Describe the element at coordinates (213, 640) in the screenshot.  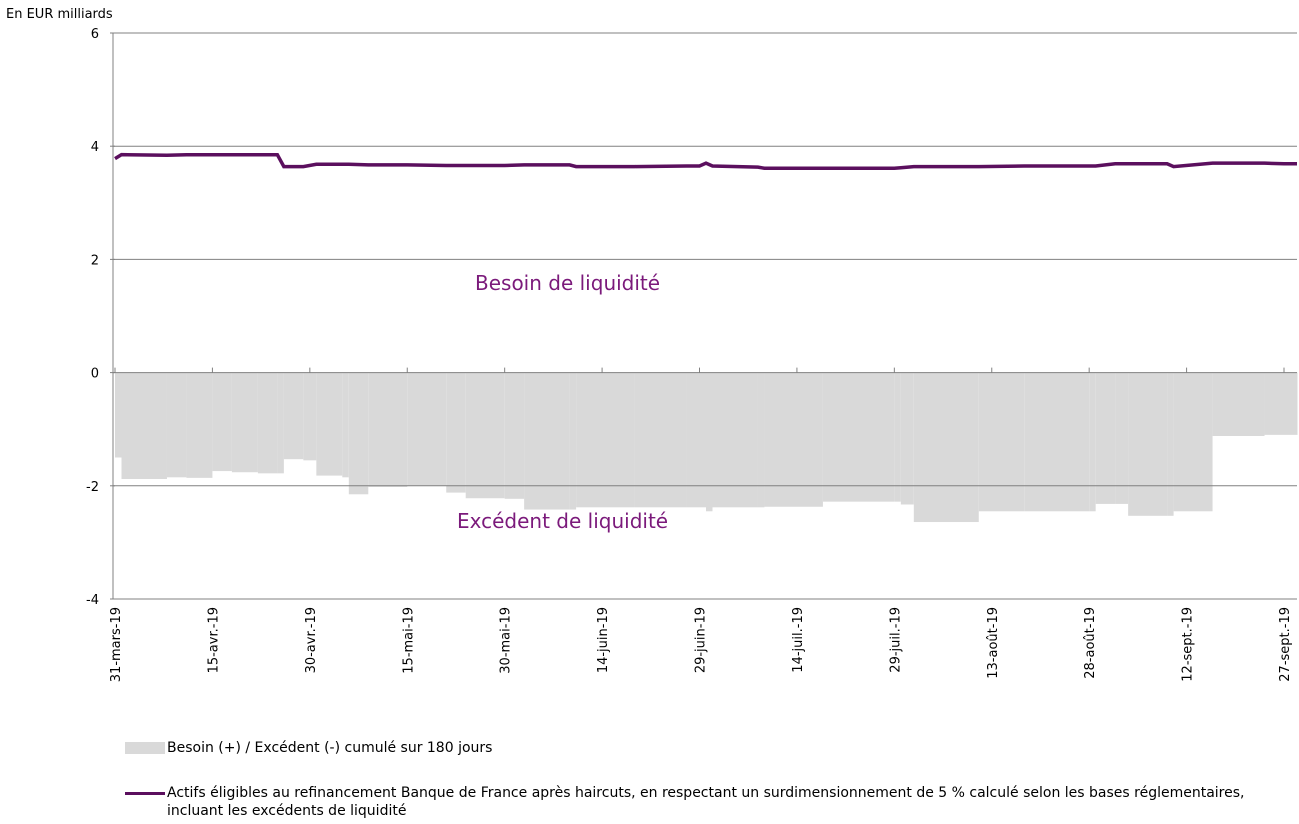
I see `x-tick-label: 15-avr.-19` at that location.